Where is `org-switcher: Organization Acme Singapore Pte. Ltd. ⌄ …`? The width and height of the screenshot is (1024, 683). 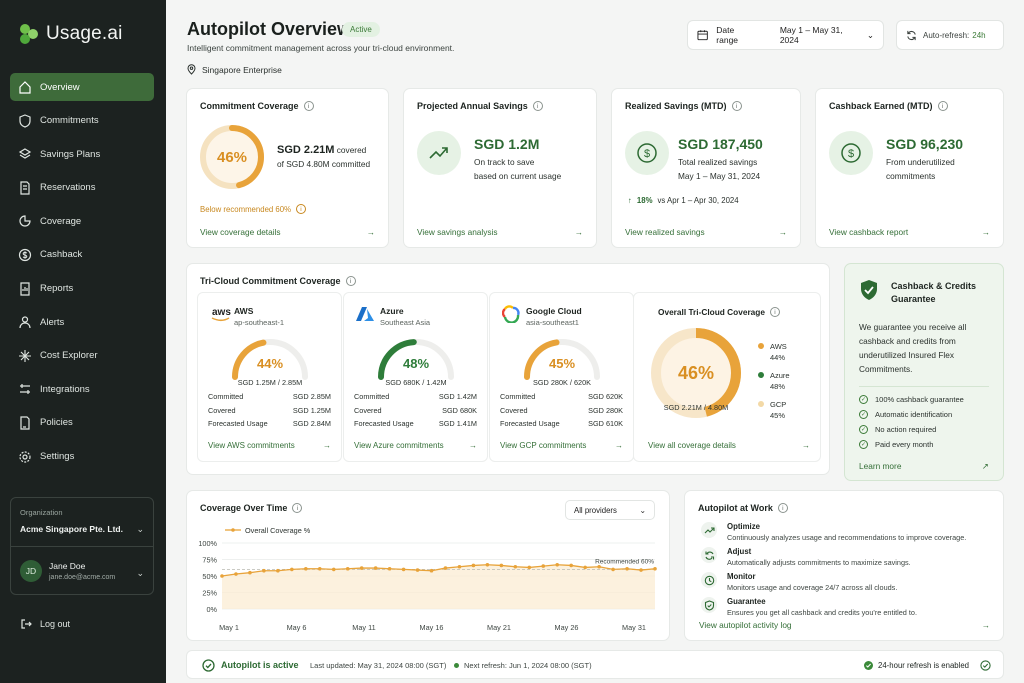 org-switcher: Organization Acme Singapore Pte. Ltd. ⌄ … is located at coordinates (82, 546).